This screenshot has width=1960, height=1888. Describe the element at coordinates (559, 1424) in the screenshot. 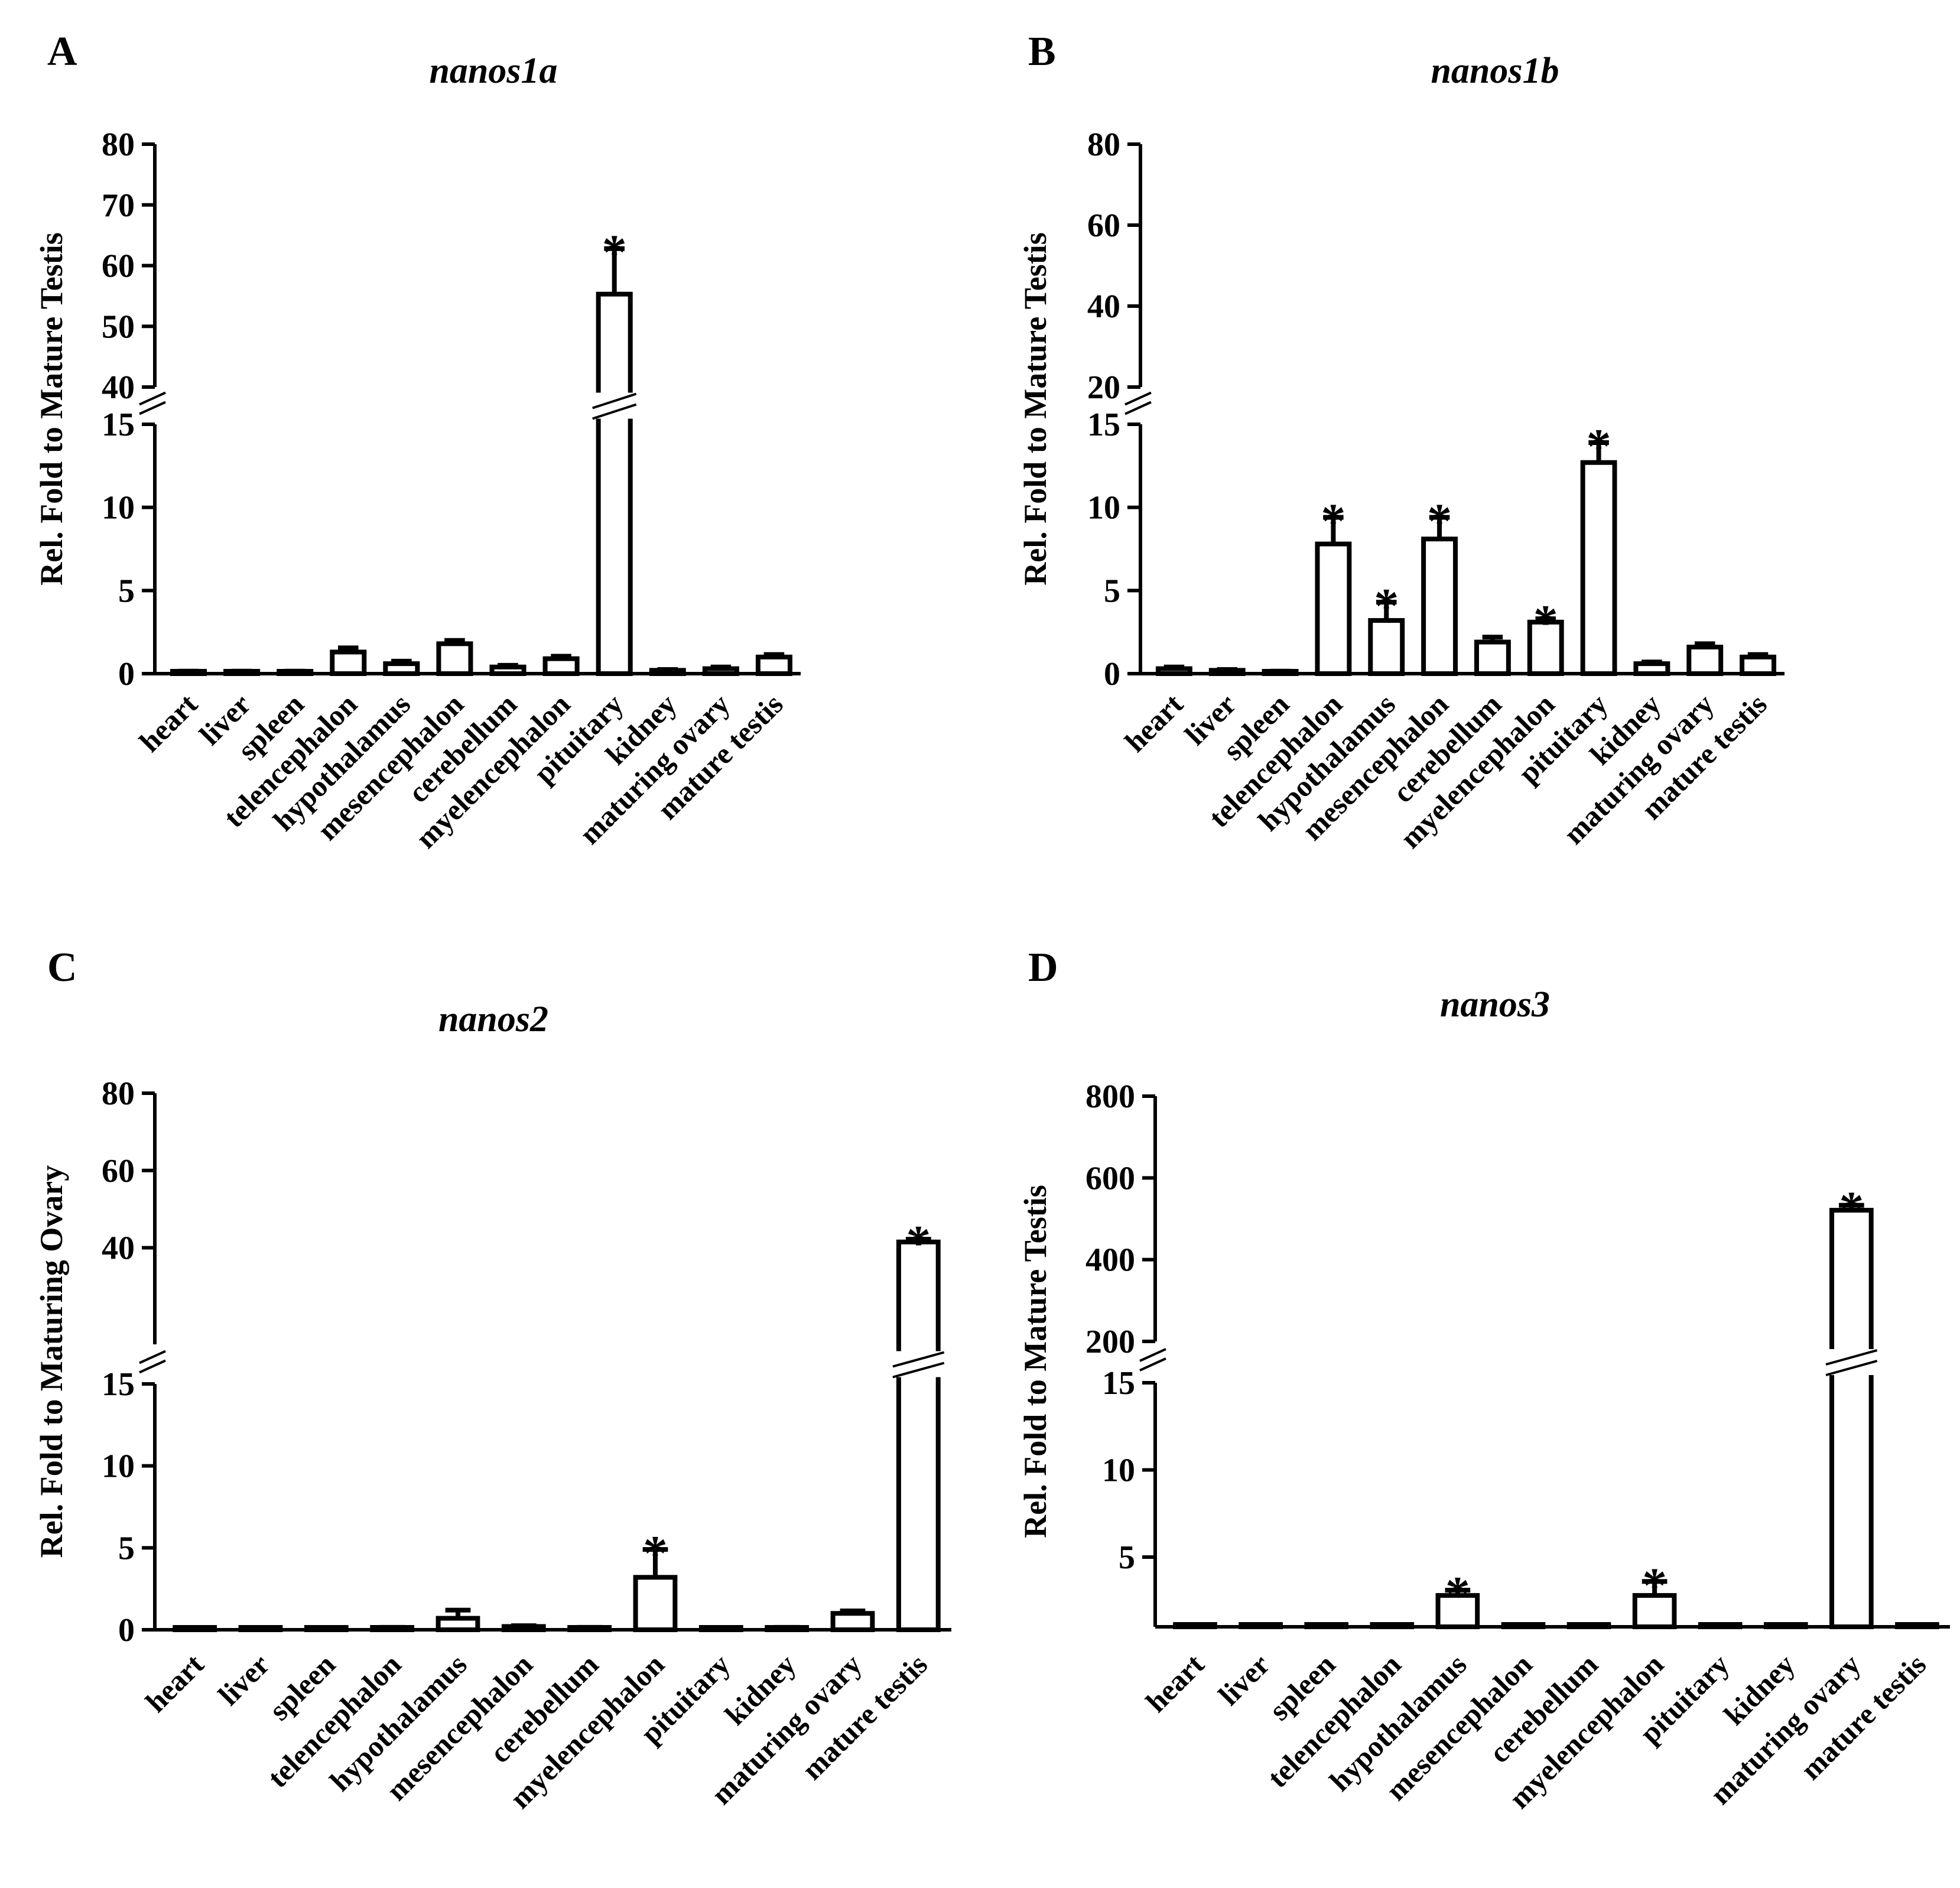

I see `bars: **` at that location.